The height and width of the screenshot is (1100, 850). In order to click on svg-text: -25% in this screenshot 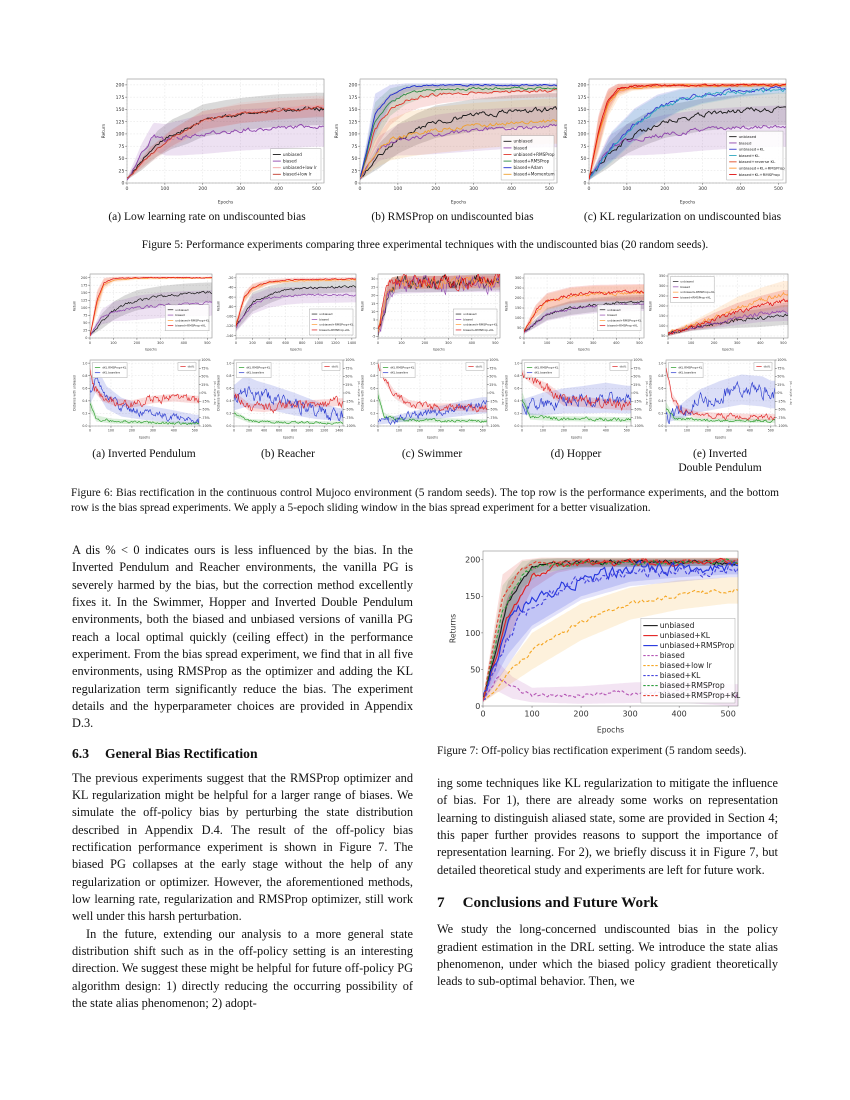, I will do `click(205, 401)`.